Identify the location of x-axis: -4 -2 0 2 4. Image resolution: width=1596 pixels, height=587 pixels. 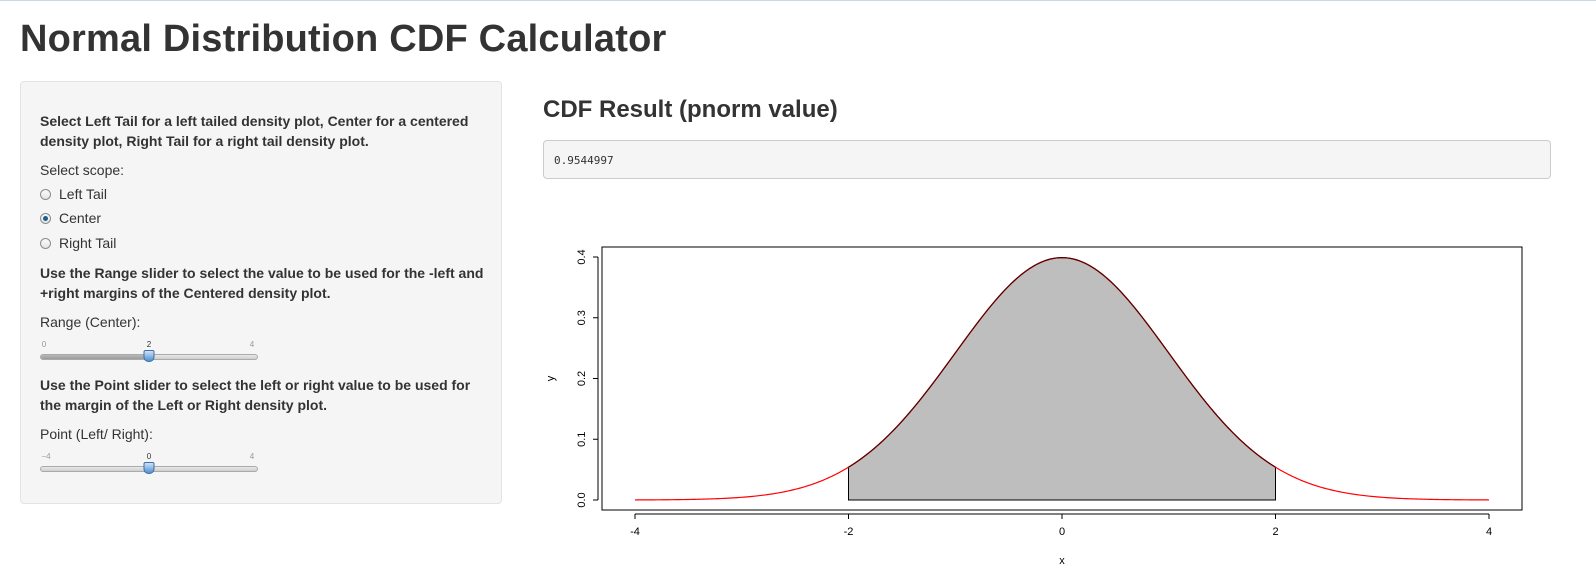
(1061, 525).